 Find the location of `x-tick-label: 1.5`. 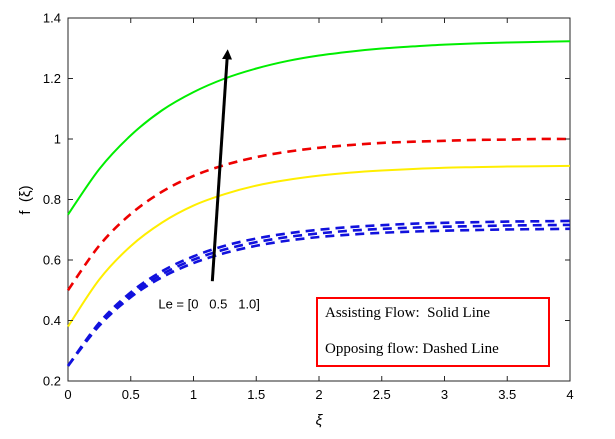

x-tick-label: 1.5 is located at coordinates (256, 394).